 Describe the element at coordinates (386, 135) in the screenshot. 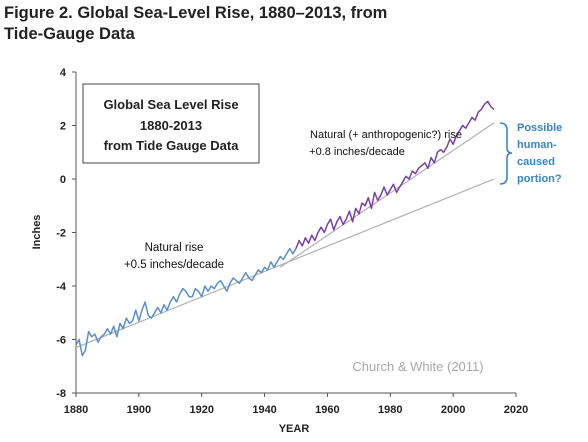

I see `anthro-rise-label: Natural (+ anthropogenic?) rise` at that location.